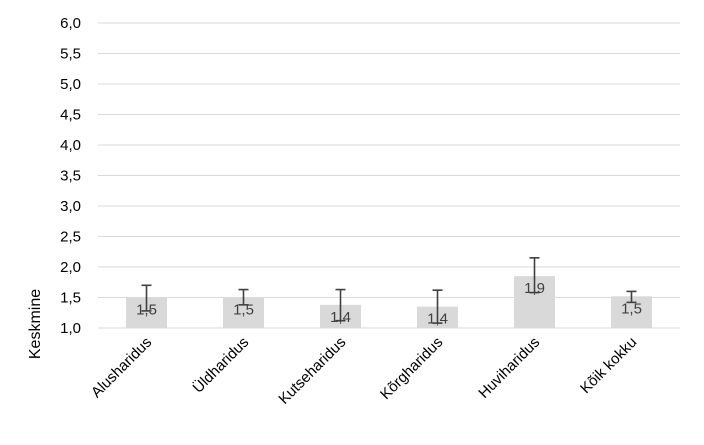 The height and width of the screenshot is (445, 704). Describe the element at coordinates (121, 367) in the screenshot. I see `x-tick-label: Alusharidus` at that location.